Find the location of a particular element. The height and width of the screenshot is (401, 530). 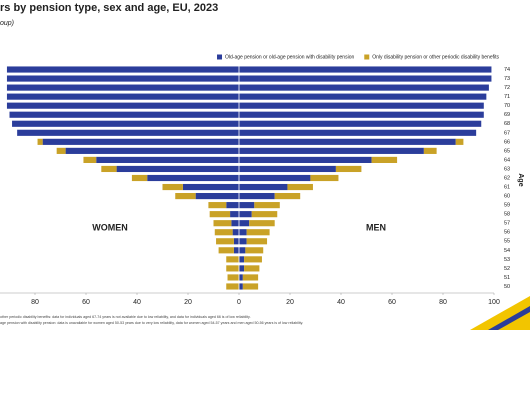

x-tick-label: 40 is located at coordinates (137, 302).